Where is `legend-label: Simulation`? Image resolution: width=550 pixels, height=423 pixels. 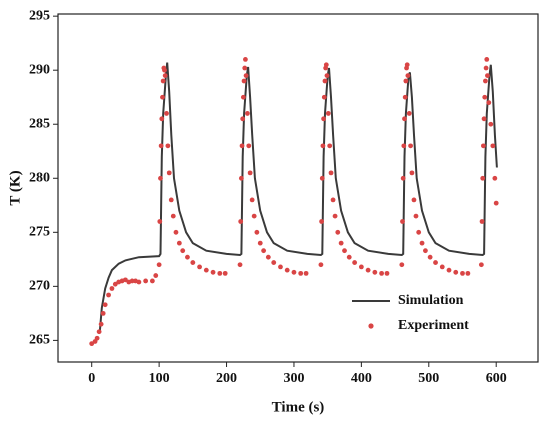
legend-label: Simulation is located at coordinates (431, 300).